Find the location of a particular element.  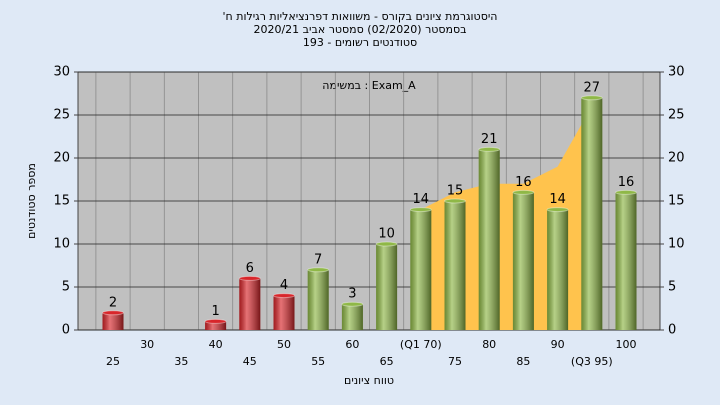

x-tick-label: 75 is located at coordinates (455, 361).